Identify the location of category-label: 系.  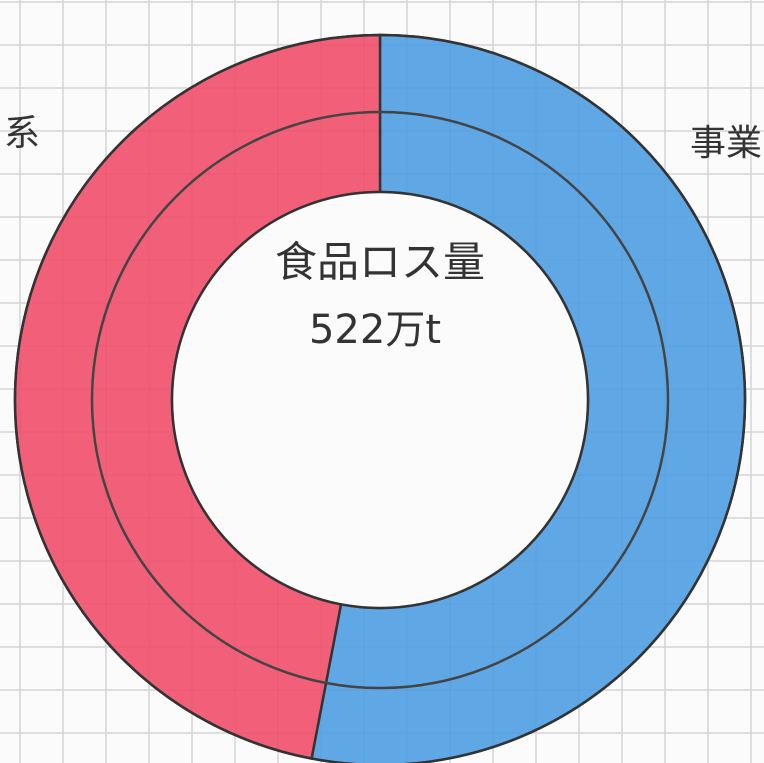
(22, 133).